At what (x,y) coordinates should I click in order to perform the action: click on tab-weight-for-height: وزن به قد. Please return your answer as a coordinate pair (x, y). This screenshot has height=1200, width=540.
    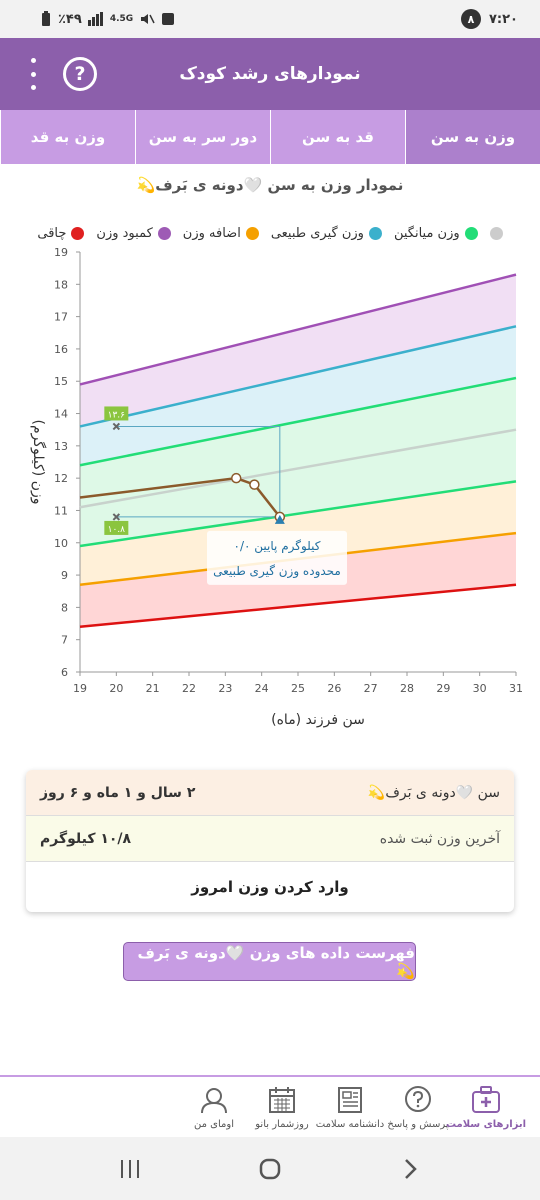
    Looking at the image, I should click on (67, 137).